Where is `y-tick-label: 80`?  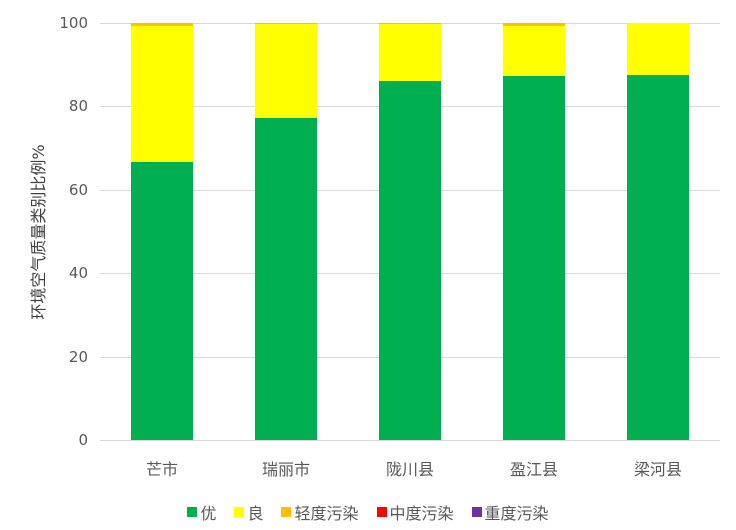 y-tick-label: 80 is located at coordinates (78, 106).